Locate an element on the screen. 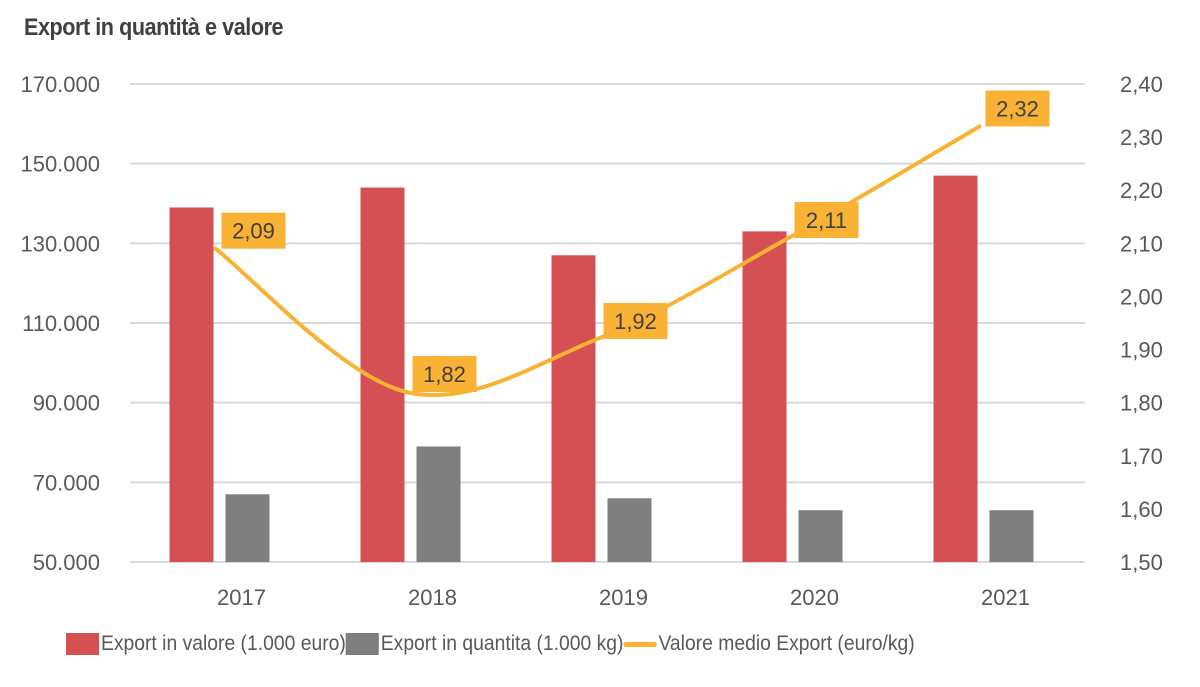  y-axis-right: 1,50 1,60 1,70 1,80 1,90 2,00 2,10 2,20 2,30 2,40 is located at coordinates (1141, 323).